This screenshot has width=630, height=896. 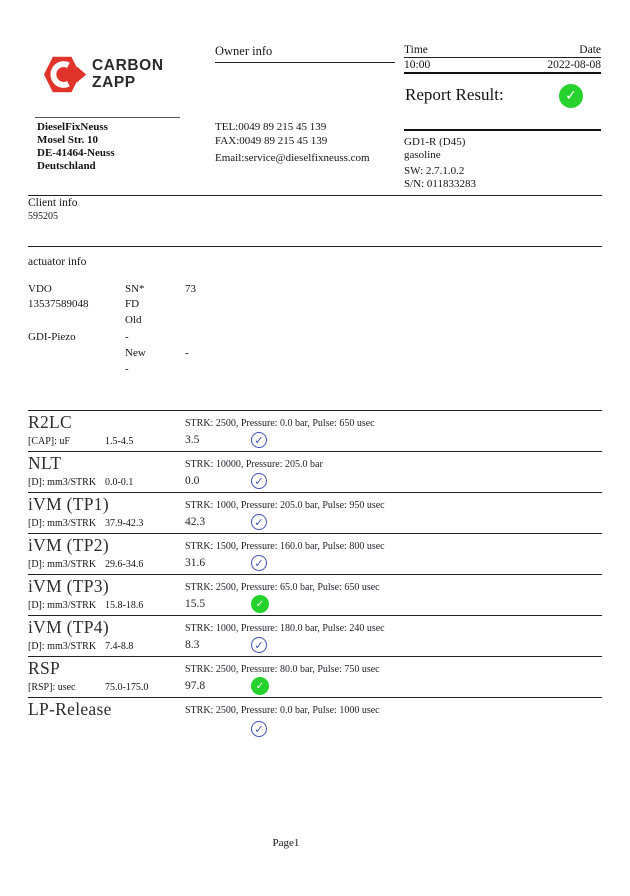 What do you see at coordinates (52, 687) in the screenshot?
I see `test-unit: [RSP]: usec` at bounding box center [52, 687].